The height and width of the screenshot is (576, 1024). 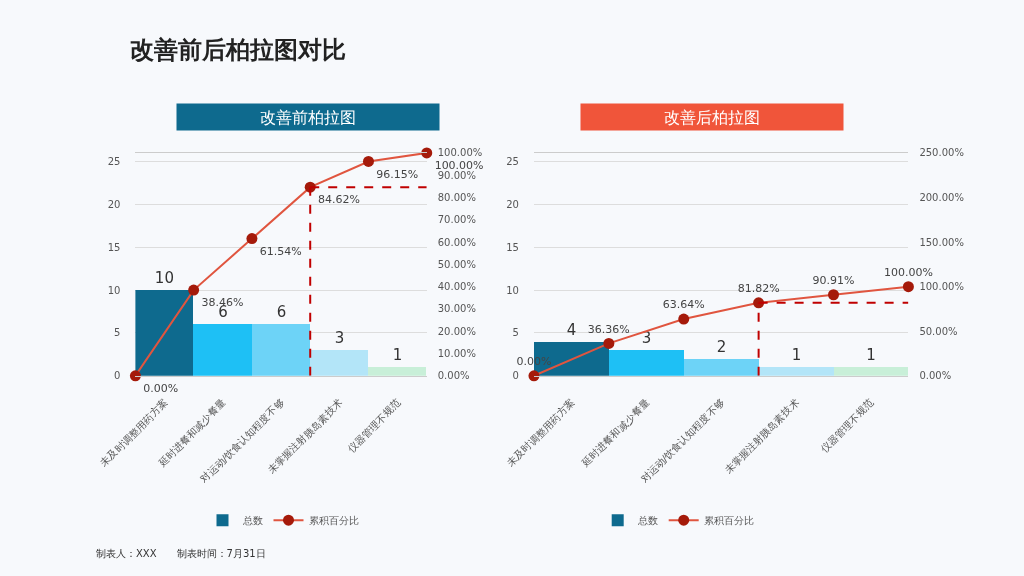 I want to click on y2-tick-label: 250.00%, so click(x=941, y=153).